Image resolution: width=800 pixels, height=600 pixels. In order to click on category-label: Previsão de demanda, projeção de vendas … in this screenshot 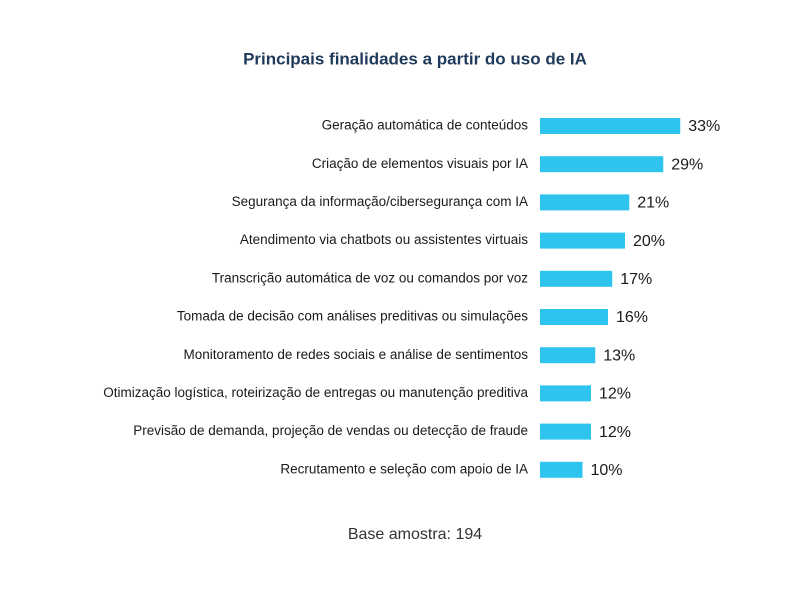, I will do `click(330, 430)`.